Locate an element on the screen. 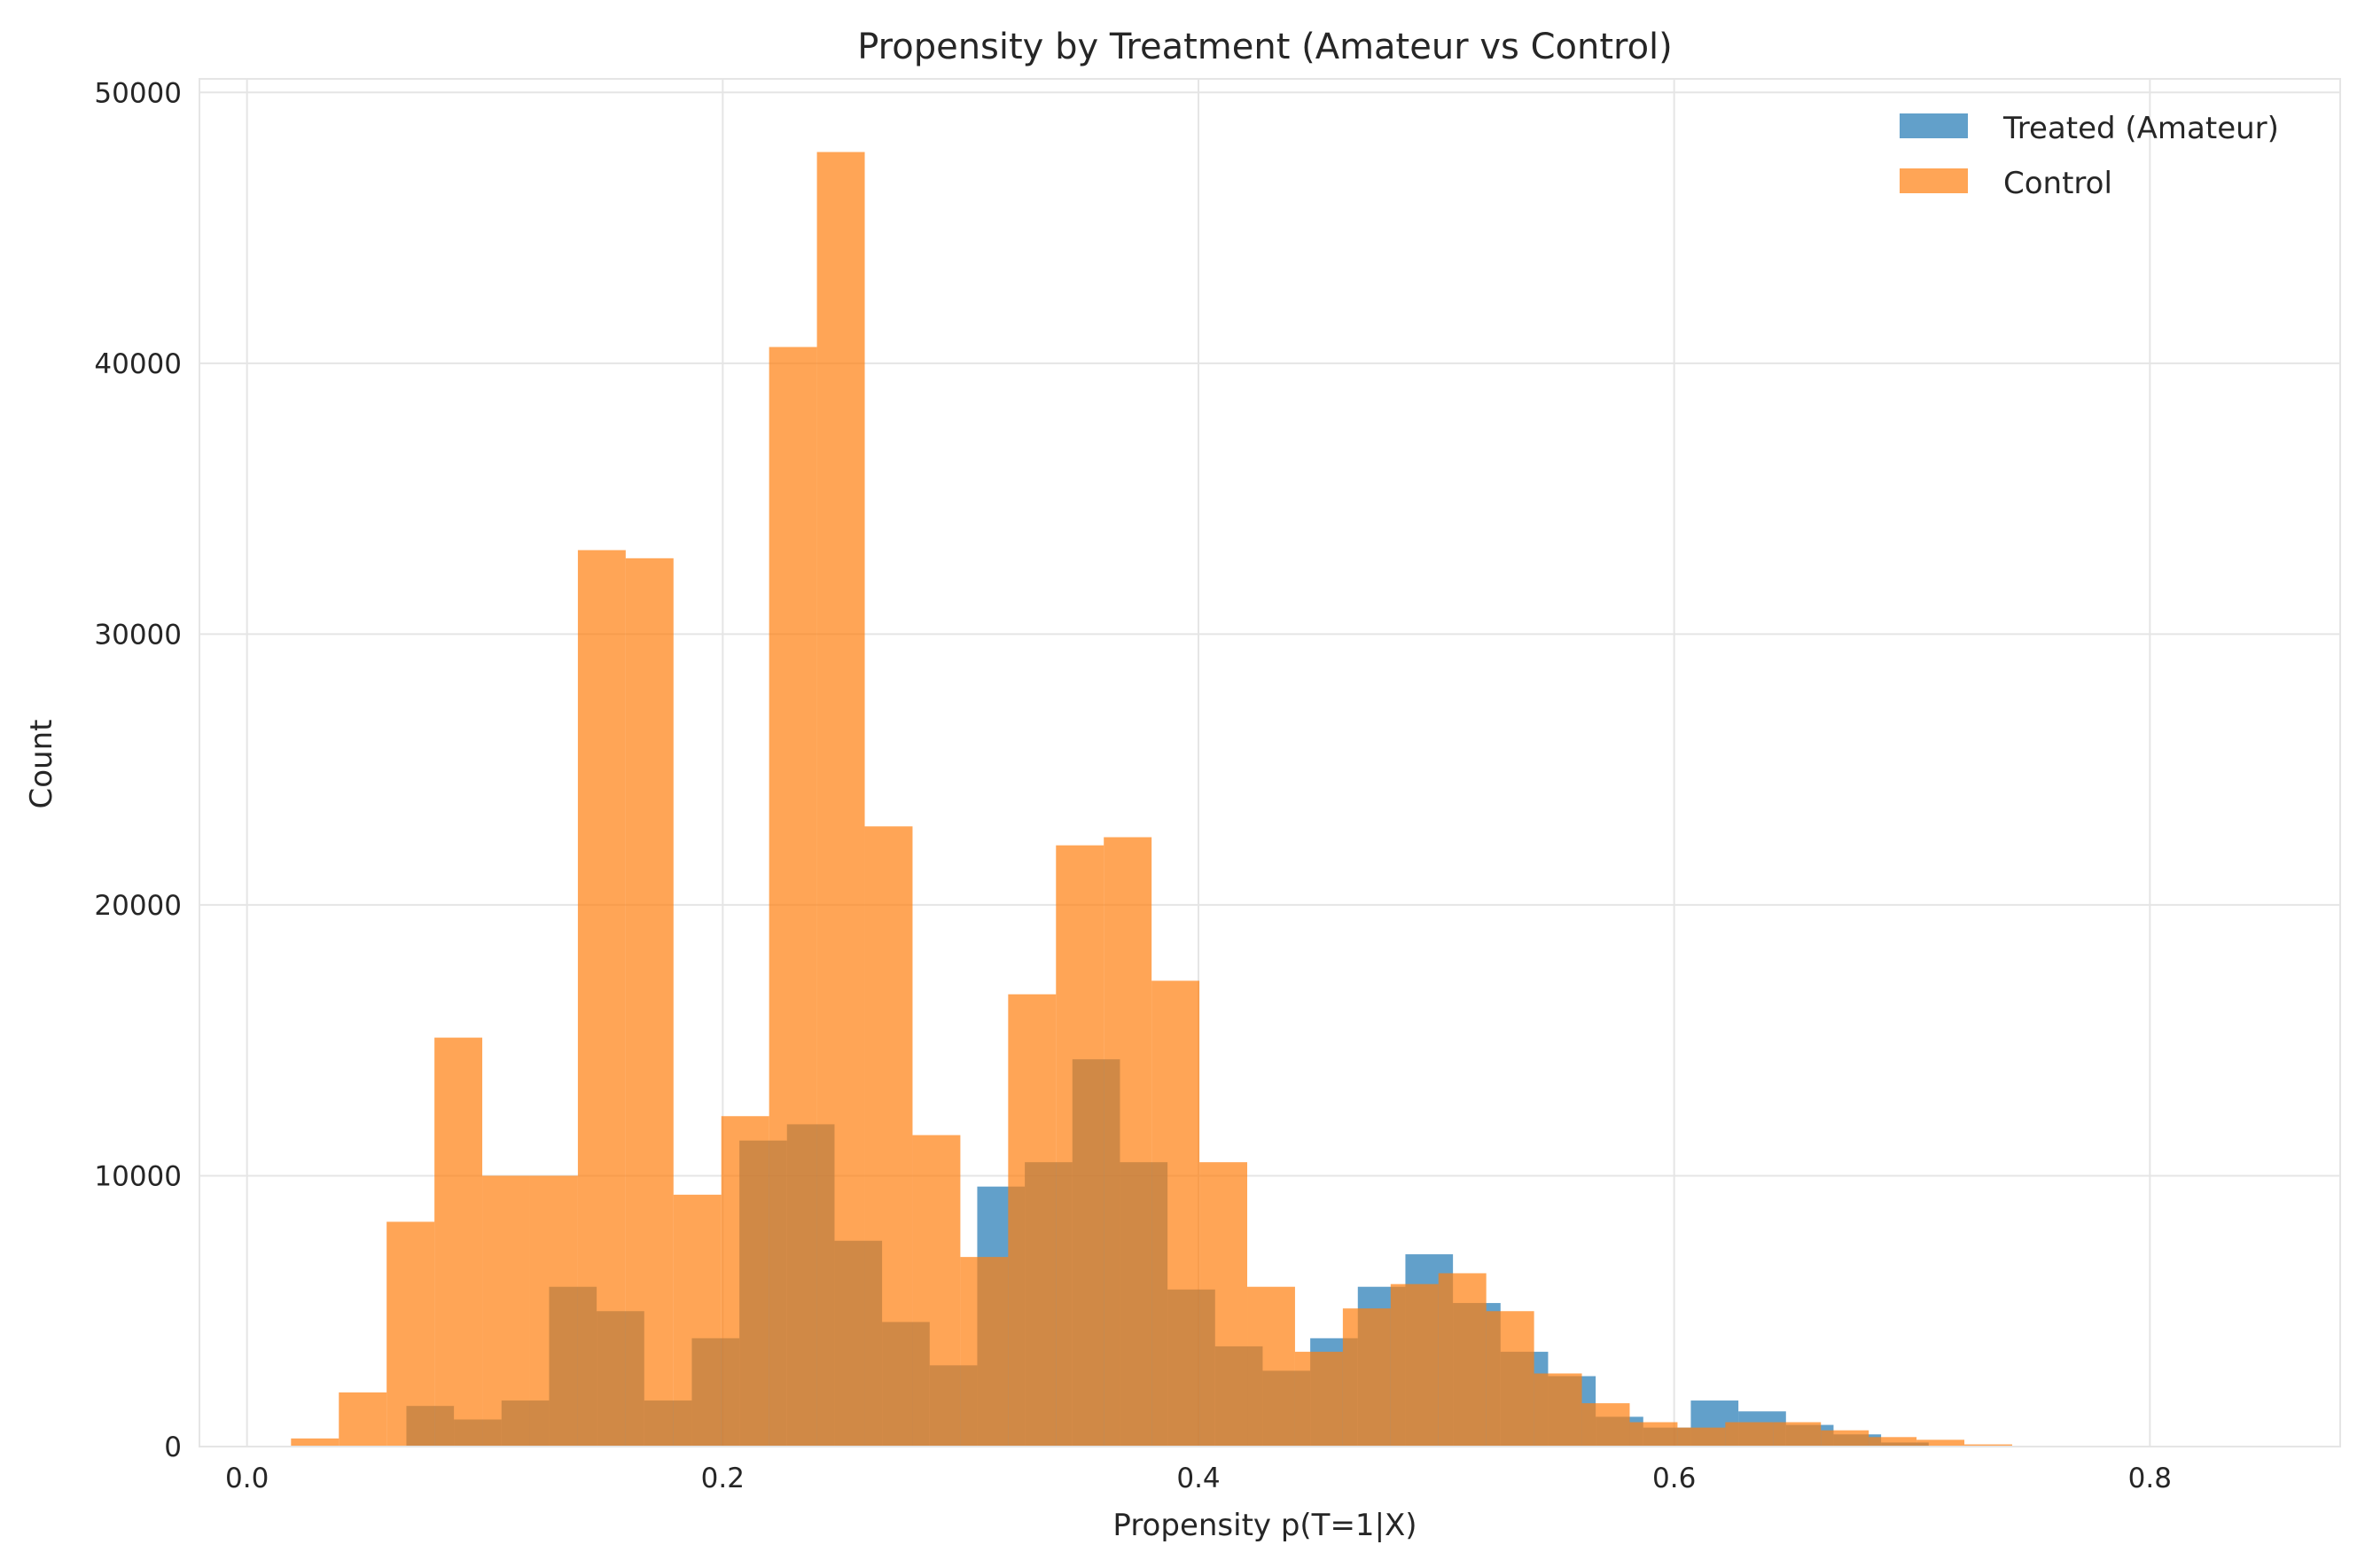 This screenshot has height=1568, width=2365. legend-label-treated: Treated (Amateur) is located at coordinates (2140, 128).